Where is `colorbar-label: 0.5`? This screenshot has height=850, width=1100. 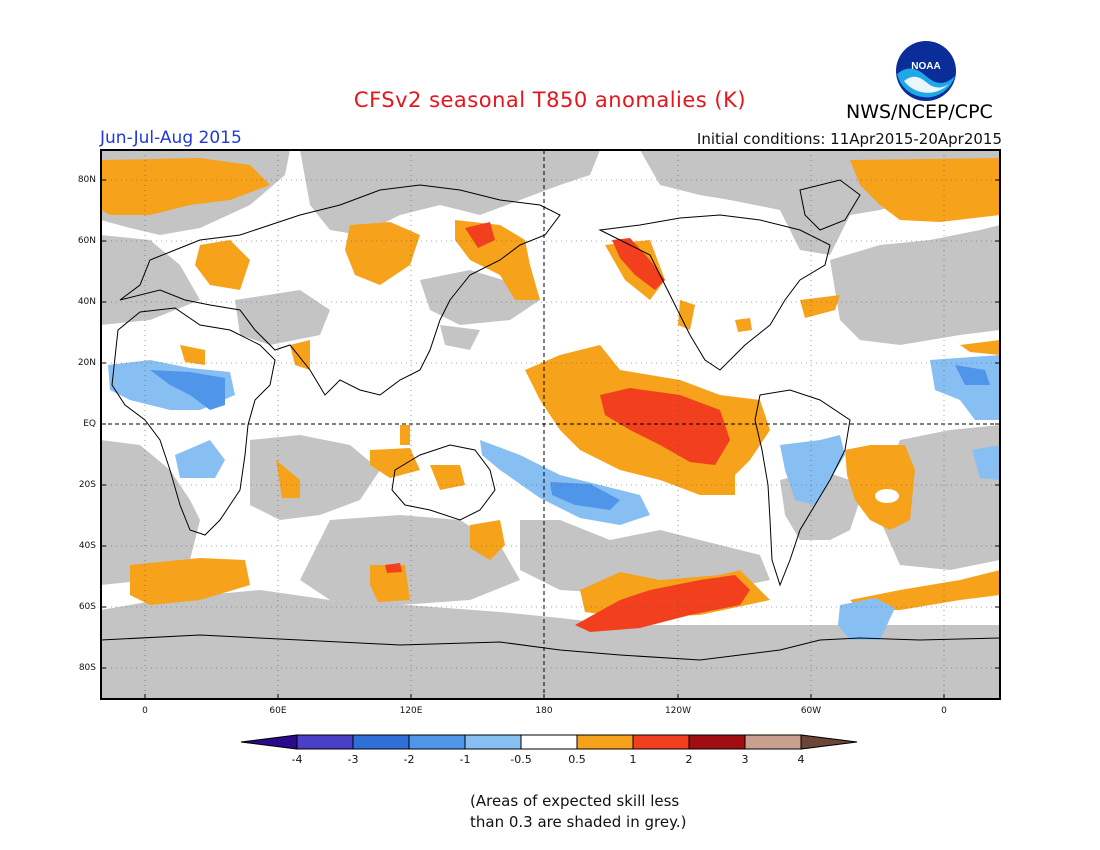 colorbar-label: 0.5 is located at coordinates (577, 759).